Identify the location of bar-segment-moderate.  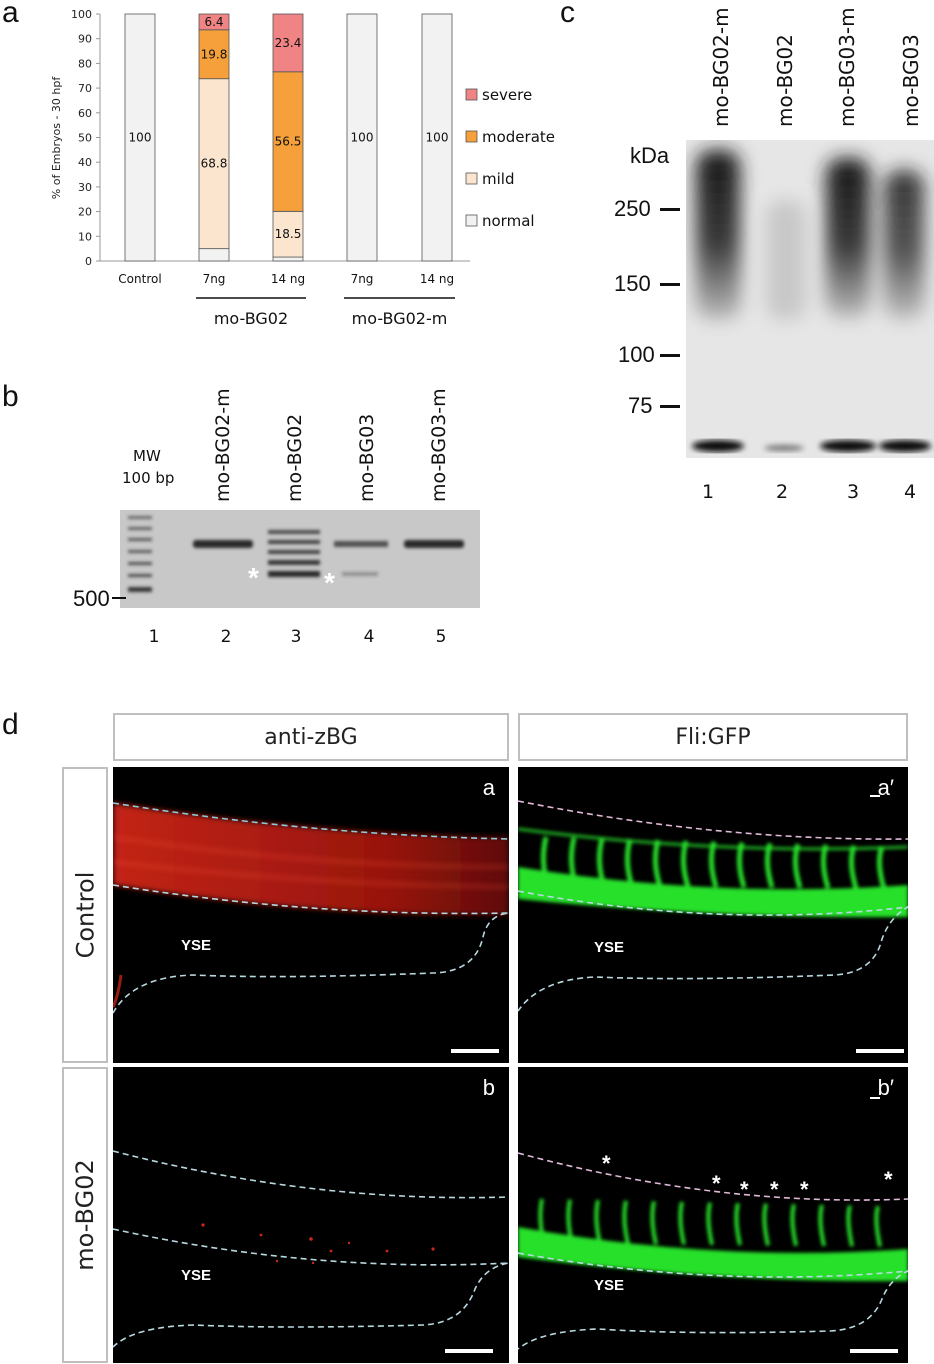
(214, 54).